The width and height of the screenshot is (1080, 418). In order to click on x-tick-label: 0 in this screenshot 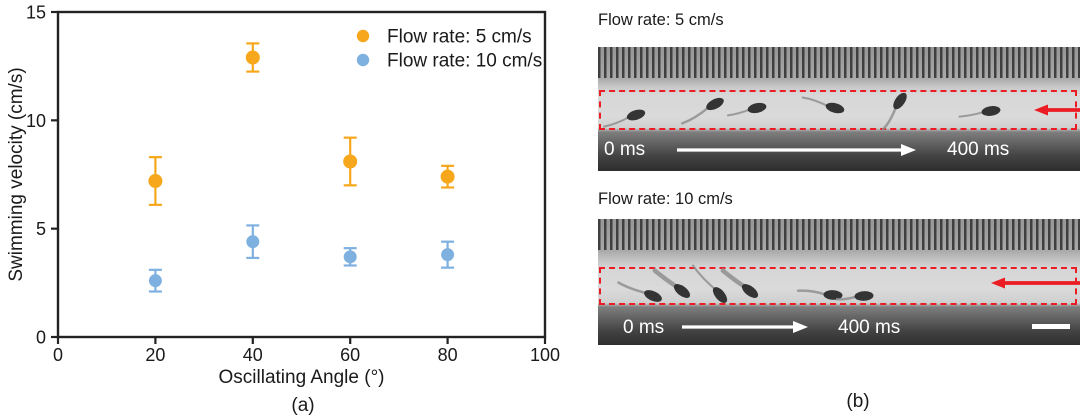, I will do `click(58, 355)`.